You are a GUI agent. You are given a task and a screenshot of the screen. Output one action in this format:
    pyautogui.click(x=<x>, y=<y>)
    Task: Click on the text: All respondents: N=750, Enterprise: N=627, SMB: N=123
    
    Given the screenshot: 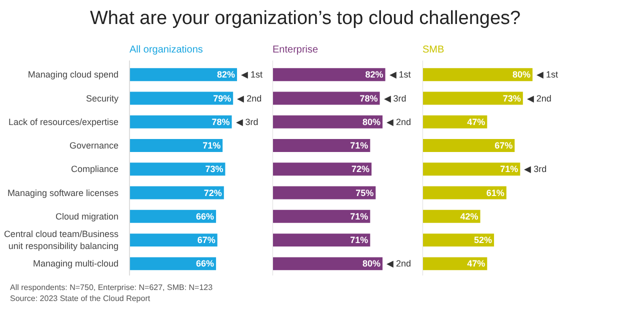 What is the action you would take?
    pyautogui.click(x=111, y=287)
    